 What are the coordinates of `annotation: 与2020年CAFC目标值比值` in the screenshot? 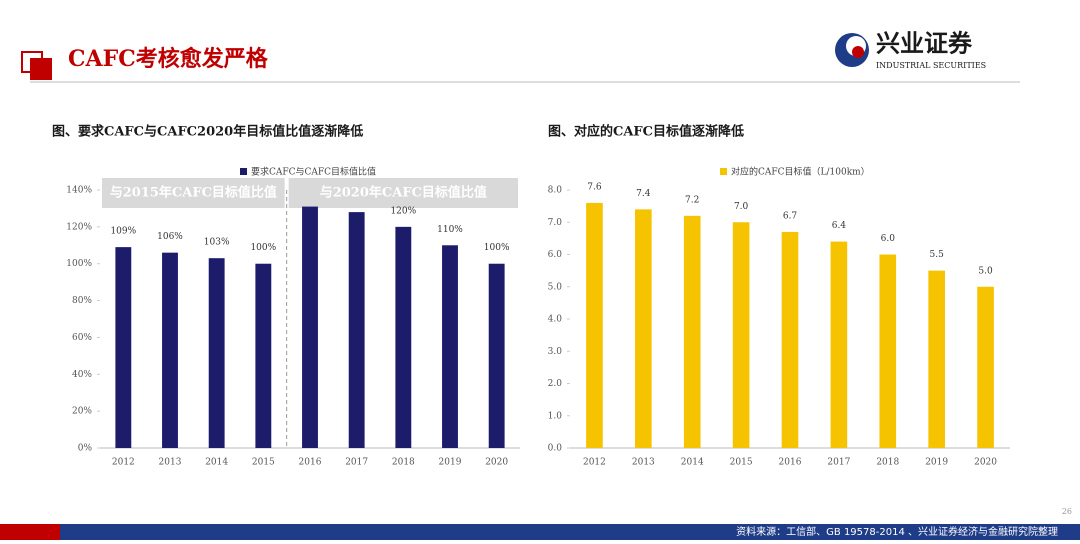 It's located at (403, 193).